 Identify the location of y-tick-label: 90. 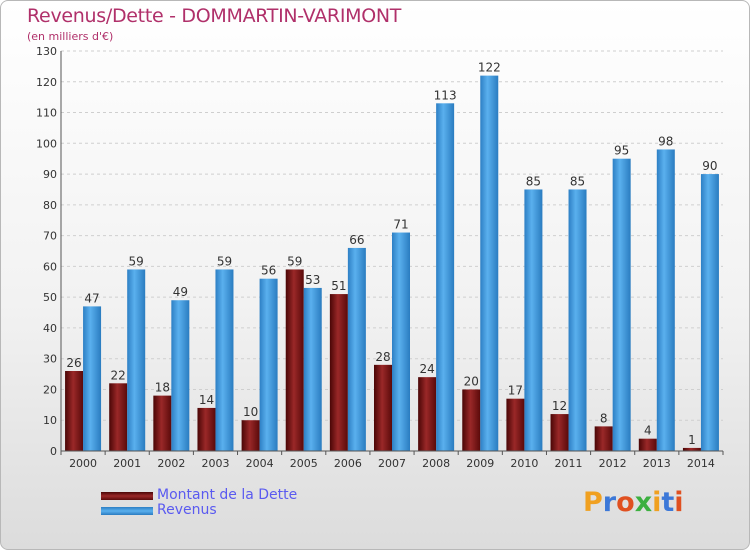
(50, 174).